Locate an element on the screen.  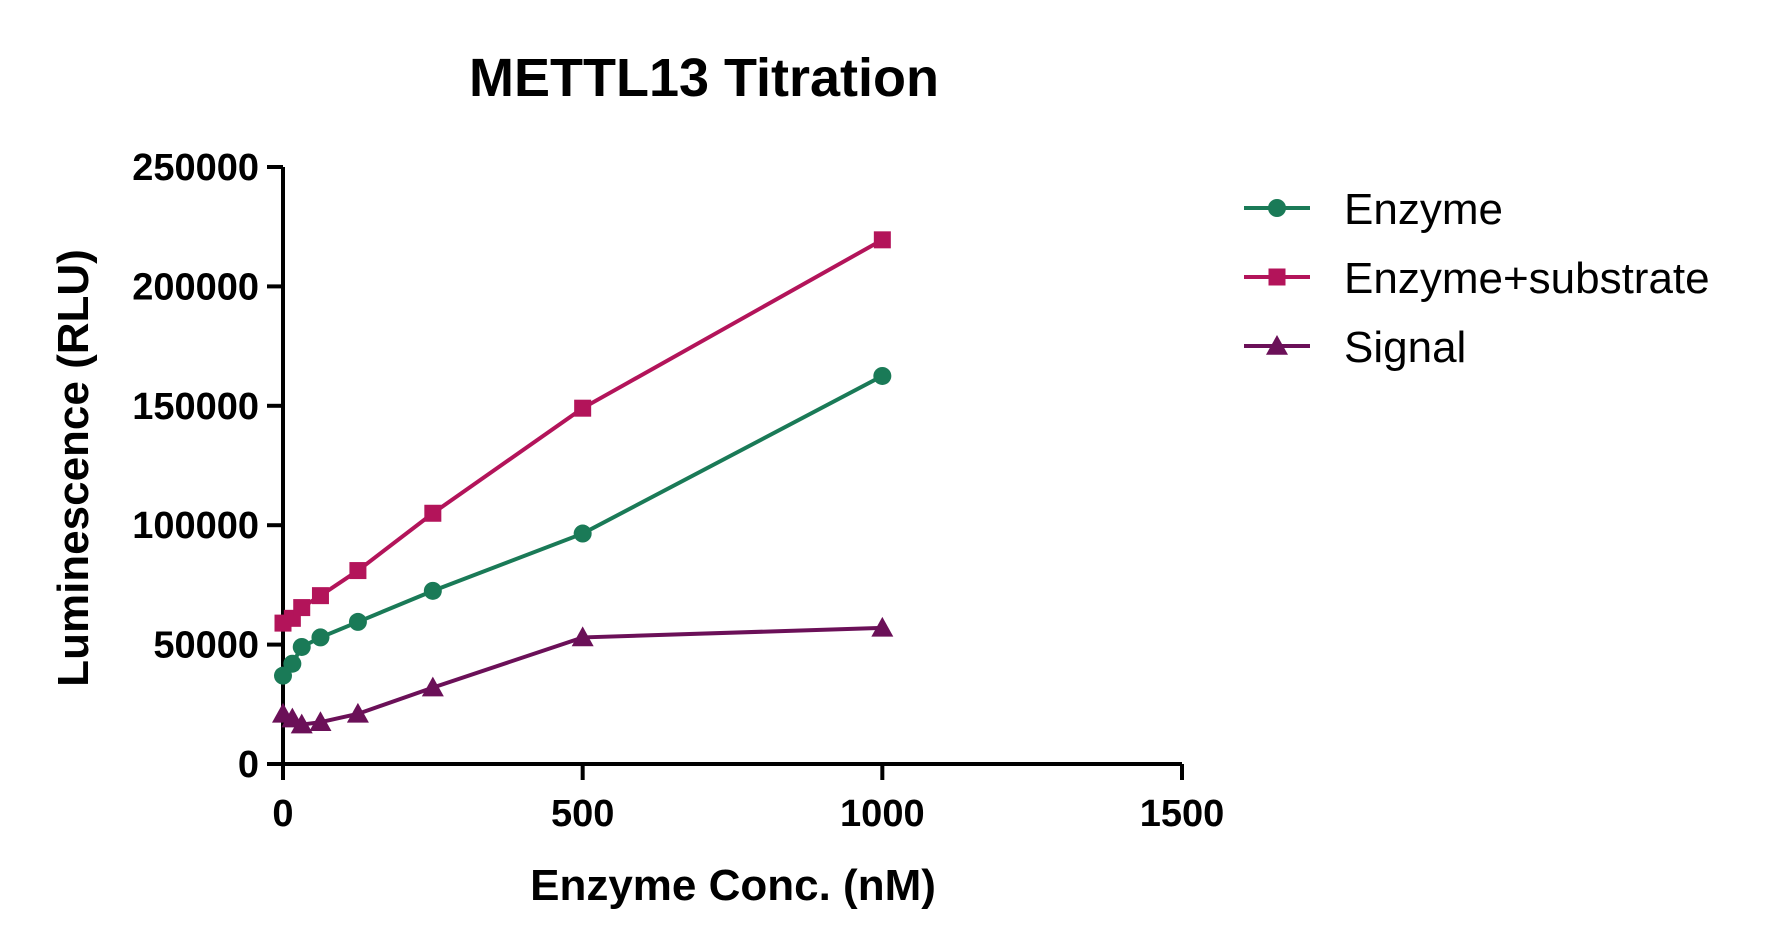
series-line-enzyme-substrate is located at coordinates (583, 431).